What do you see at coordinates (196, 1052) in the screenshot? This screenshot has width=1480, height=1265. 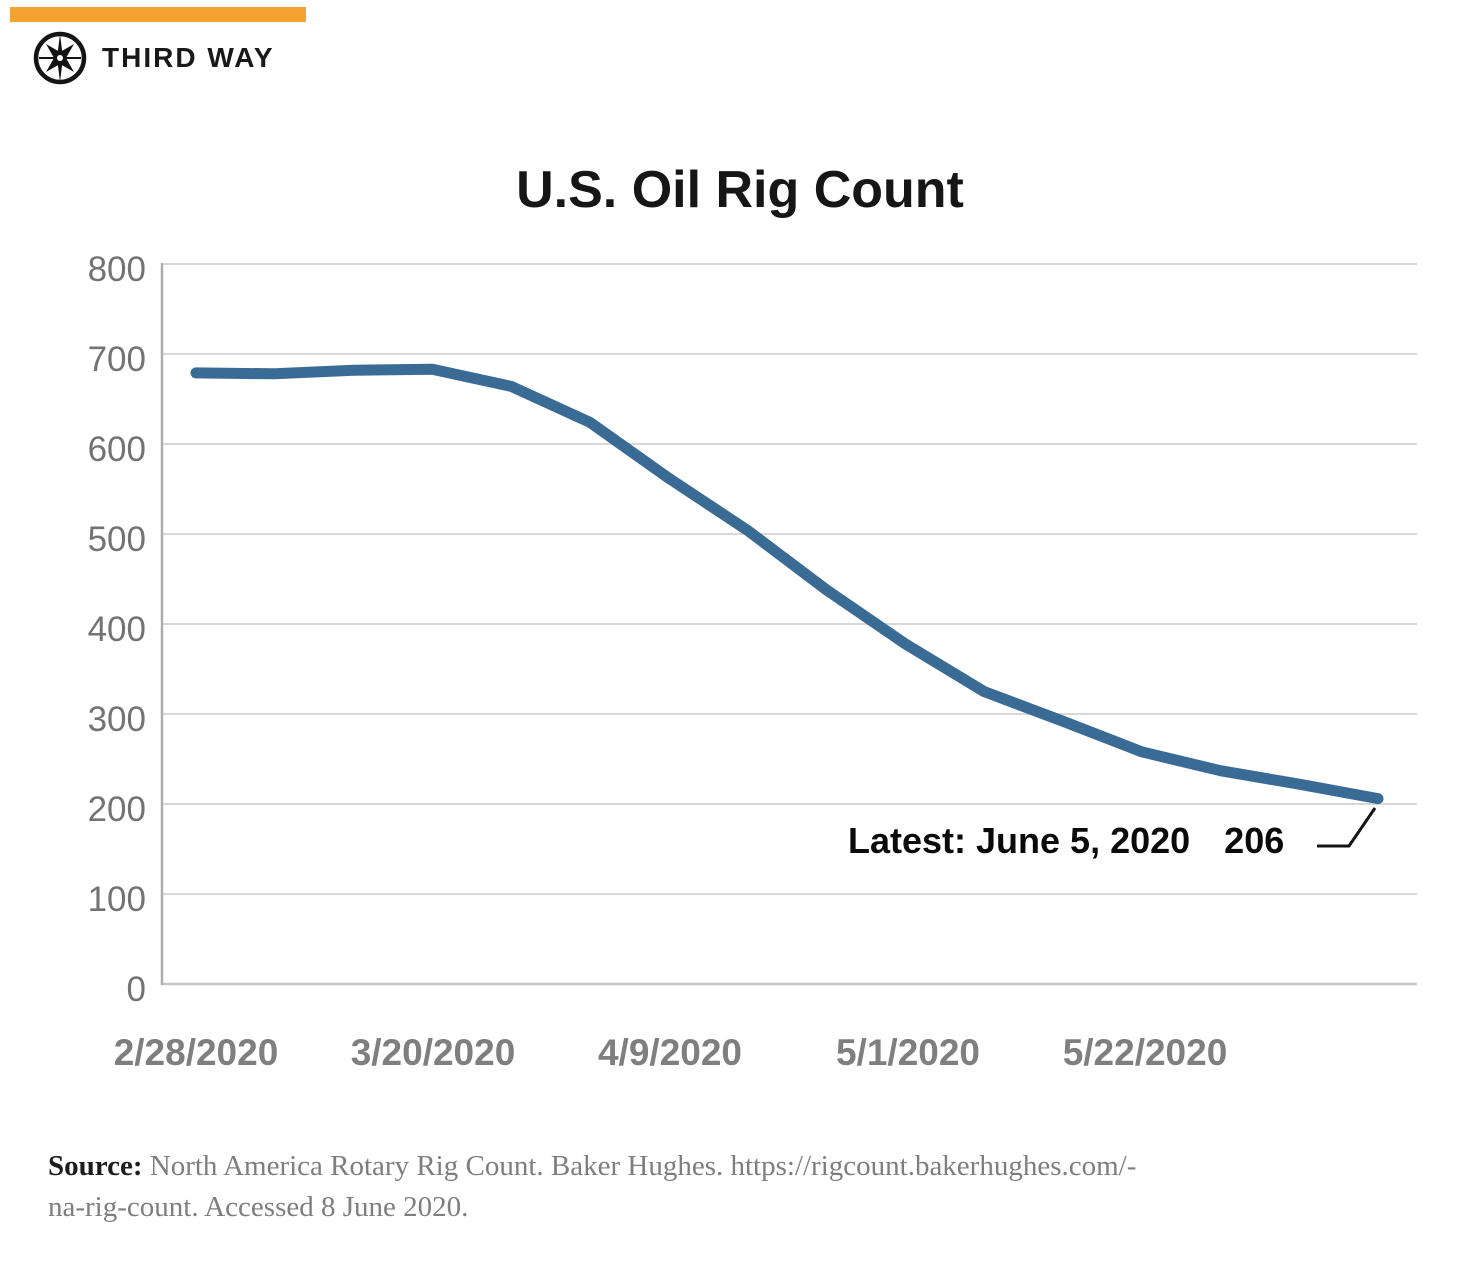 I see `x-tick-label-0: 2/28/2020` at bounding box center [196, 1052].